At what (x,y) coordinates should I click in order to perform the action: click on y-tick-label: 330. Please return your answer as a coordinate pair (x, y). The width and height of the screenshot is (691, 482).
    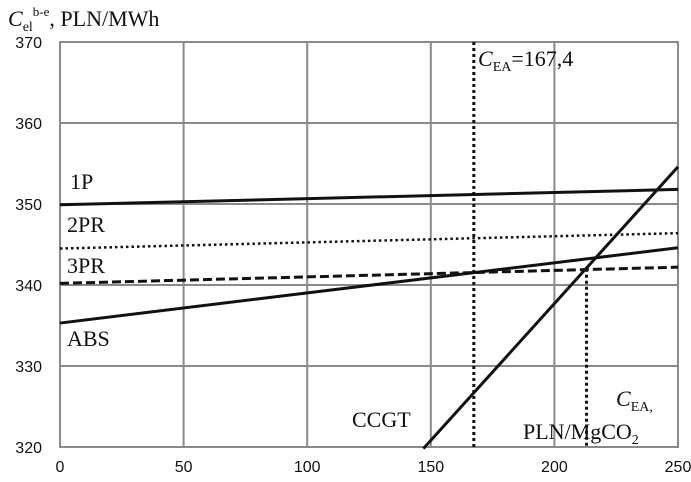
    Looking at the image, I should click on (28, 367).